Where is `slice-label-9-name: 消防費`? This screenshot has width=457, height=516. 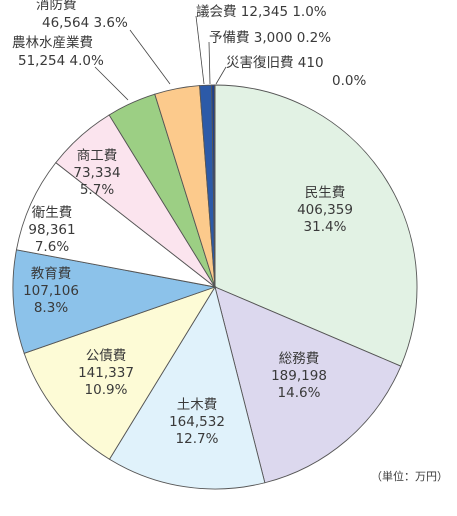 slice-label-9-name: 消防費 is located at coordinates (56, 6).